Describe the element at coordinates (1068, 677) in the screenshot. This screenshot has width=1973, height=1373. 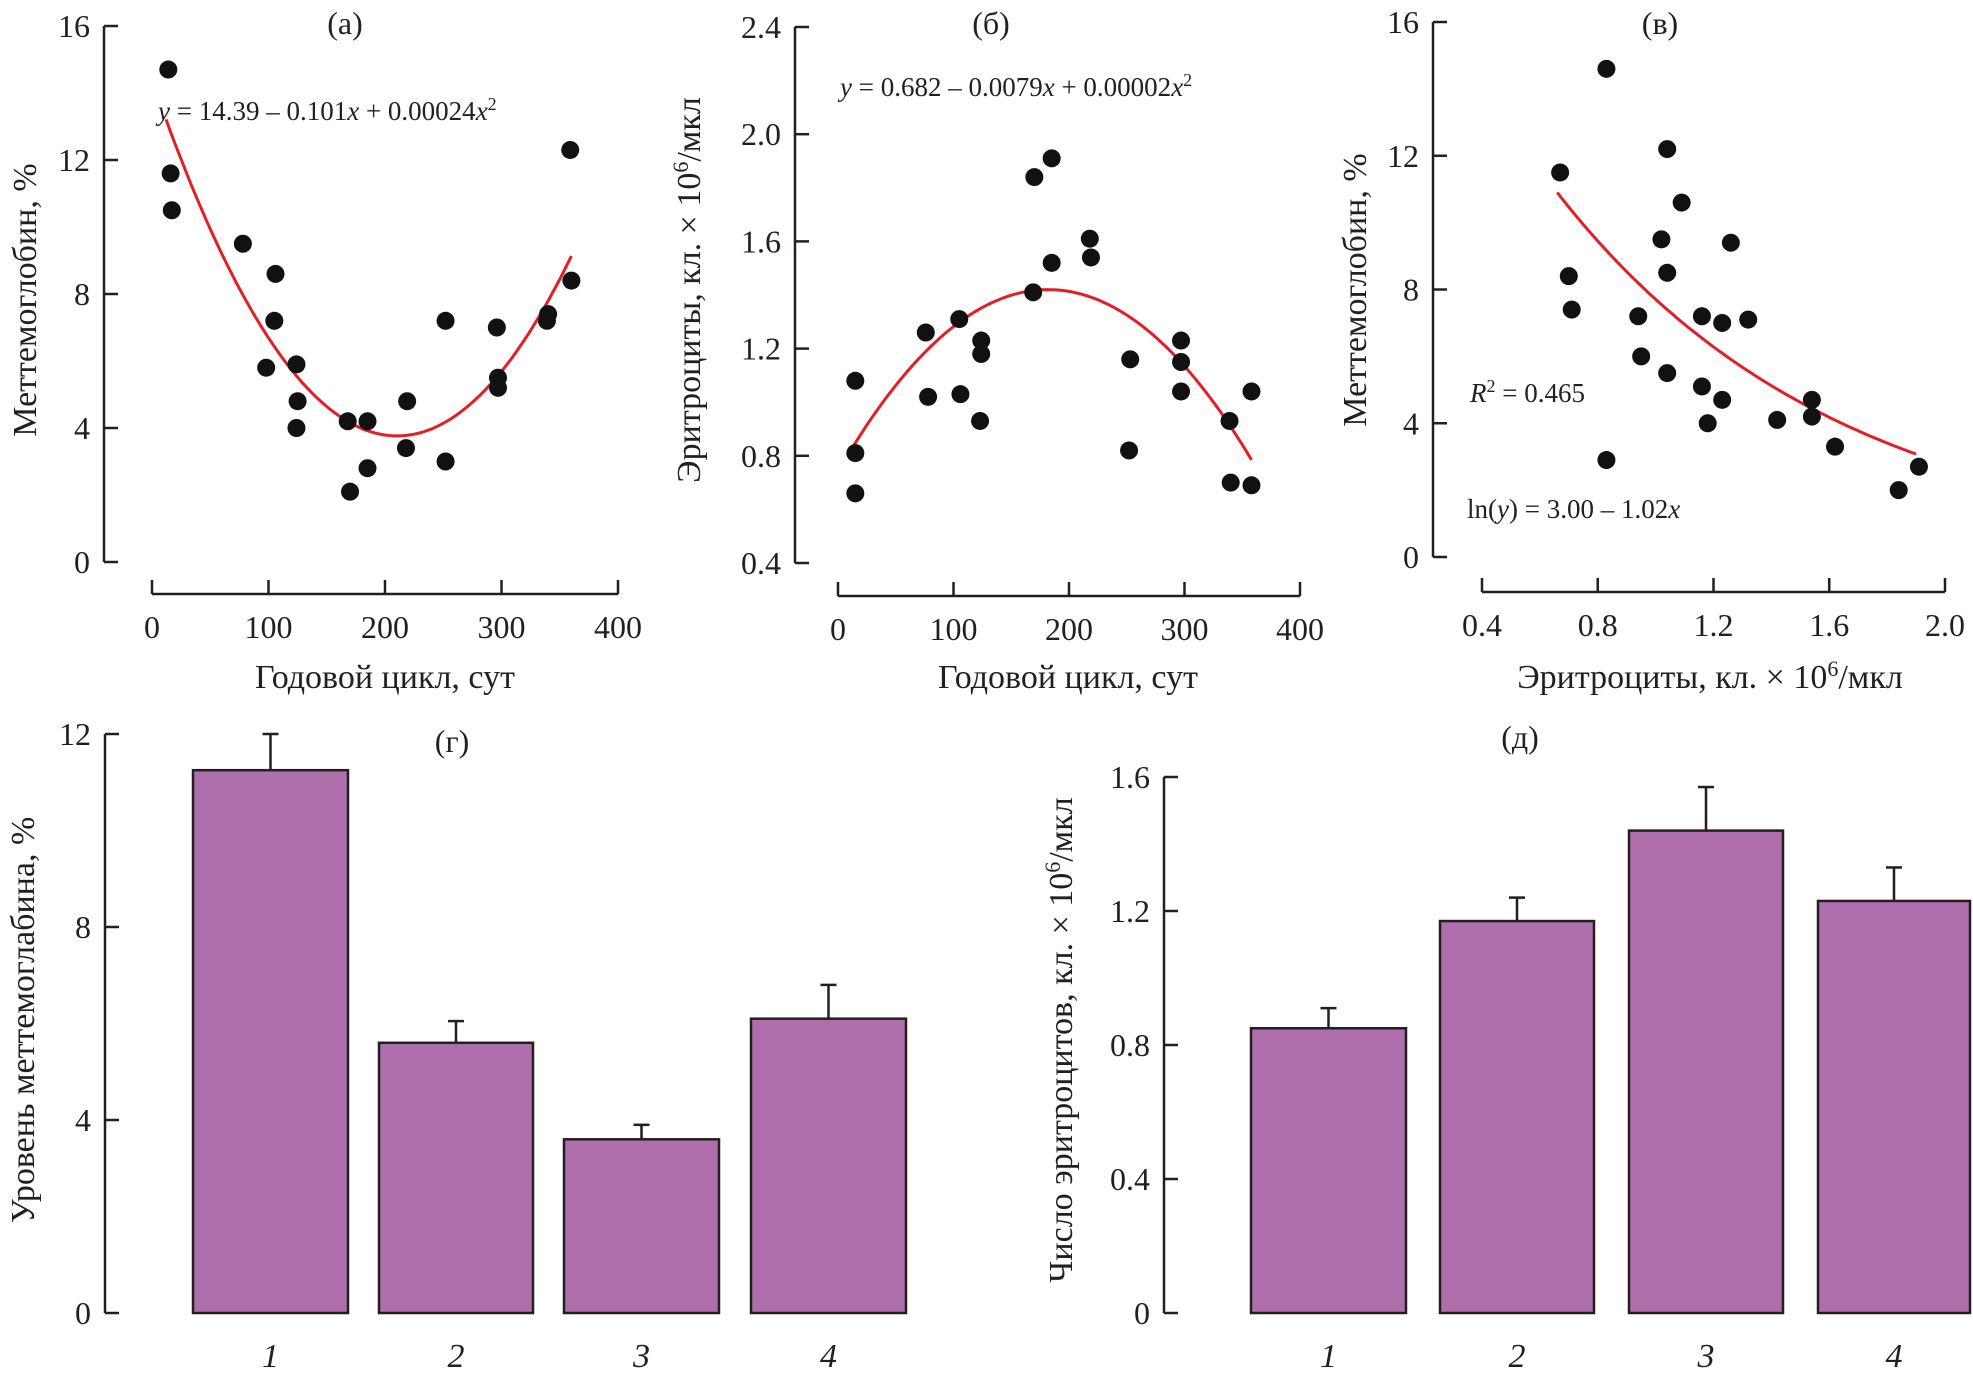
I see `panel-b-xlabel: Годовой цикл, сут` at that location.